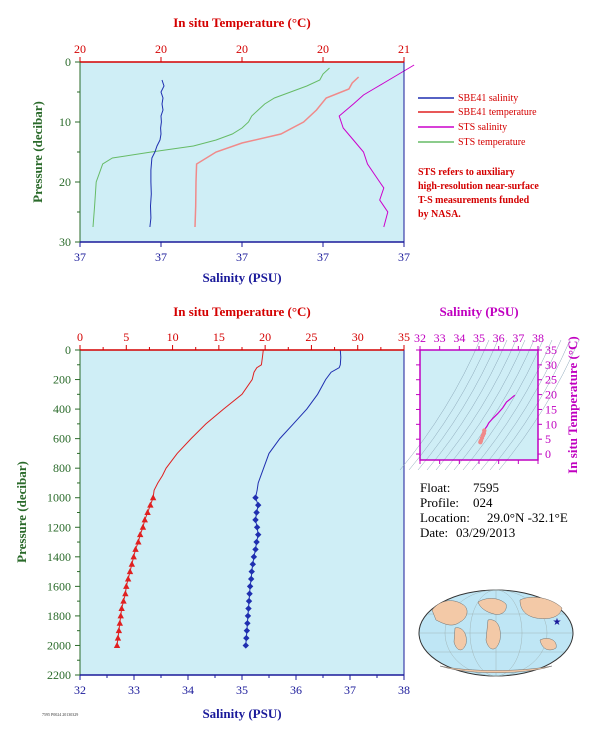 This screenshot has height=736, width=601. I want to click on footer-id: 7595 P0024 20130329, so click(60, 714).